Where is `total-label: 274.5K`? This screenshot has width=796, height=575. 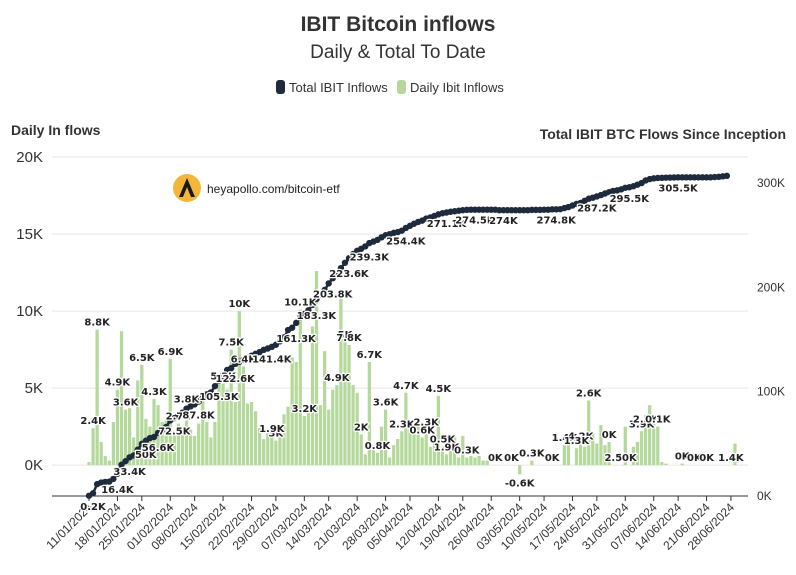 total-label: 274.5K is located at coordinates (475, 221).